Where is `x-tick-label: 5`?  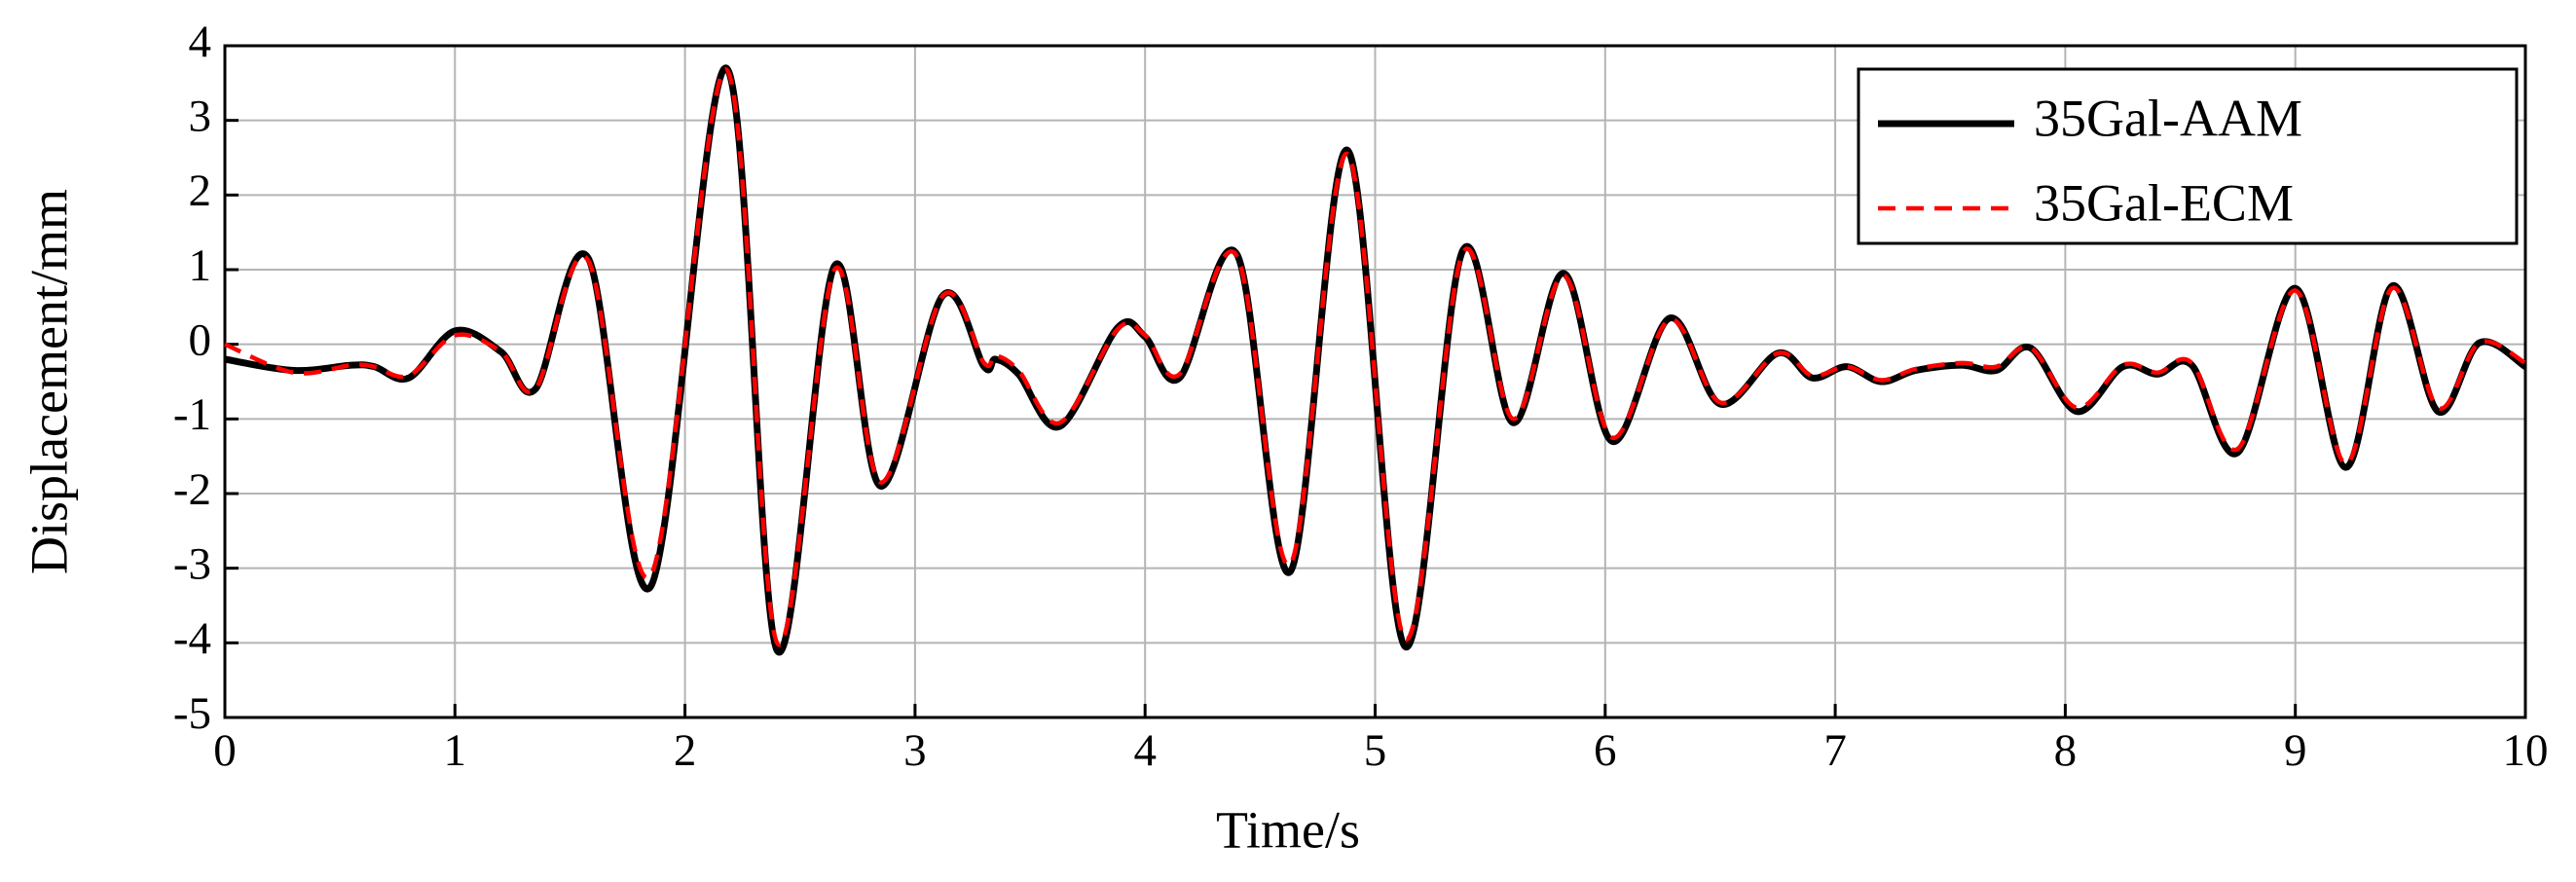 x-tick-label: 5 is located at coordinates (1375, 750).